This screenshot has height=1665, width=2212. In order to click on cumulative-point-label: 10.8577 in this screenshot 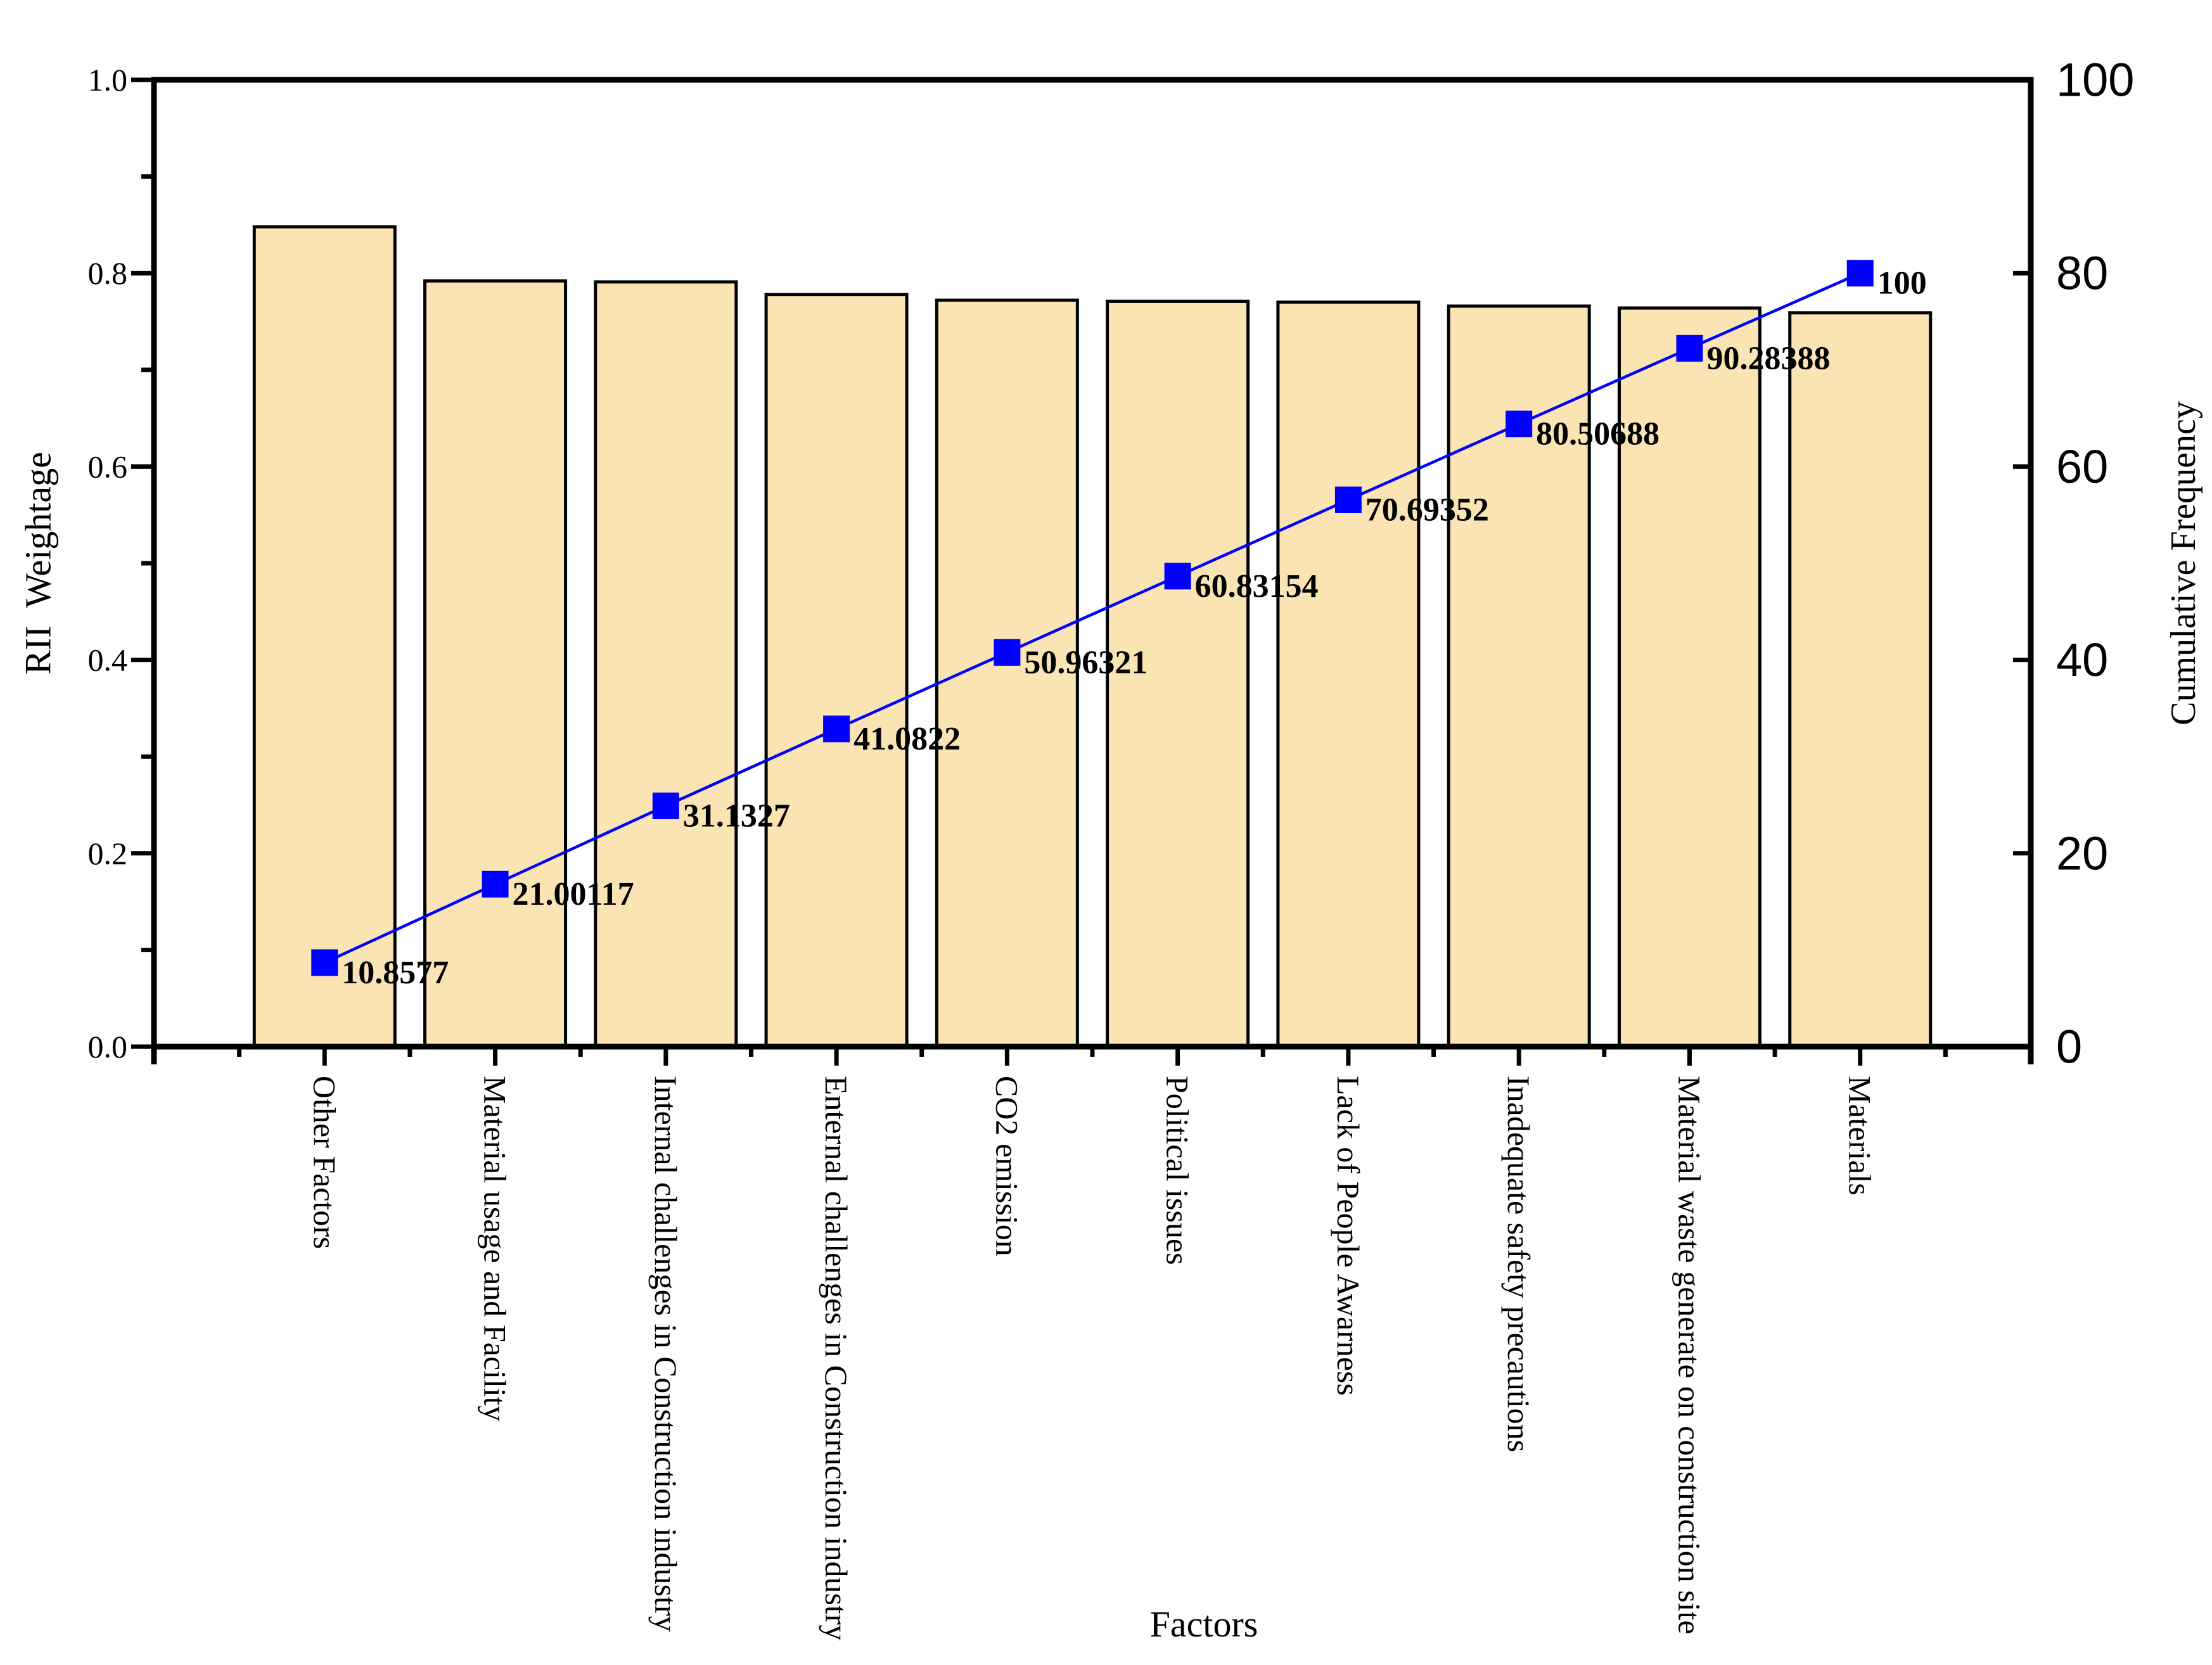, I will do `click(395, 973)`.